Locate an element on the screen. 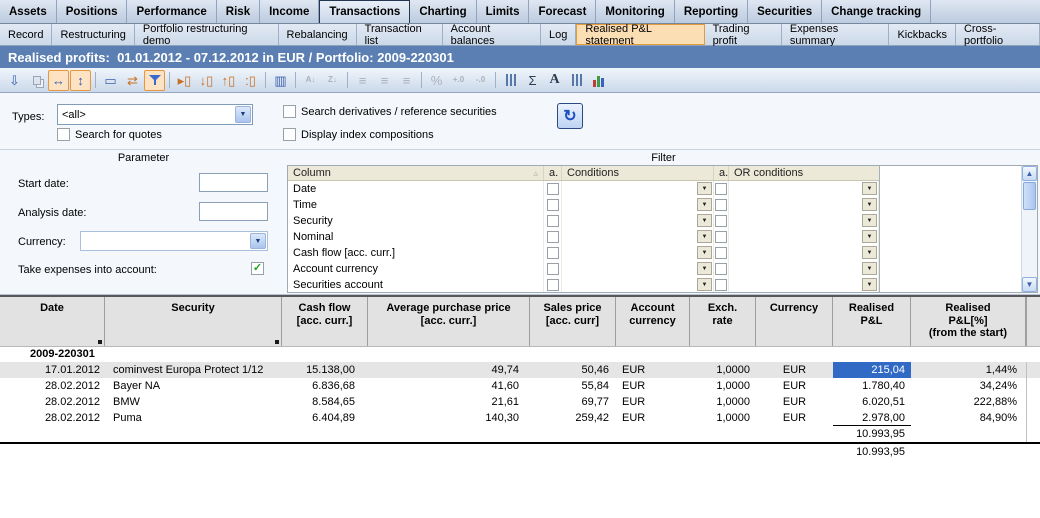 This screenshot has width=1040, height=518. column-header-exch: Exch. rate is located at coordinates (723, 321).